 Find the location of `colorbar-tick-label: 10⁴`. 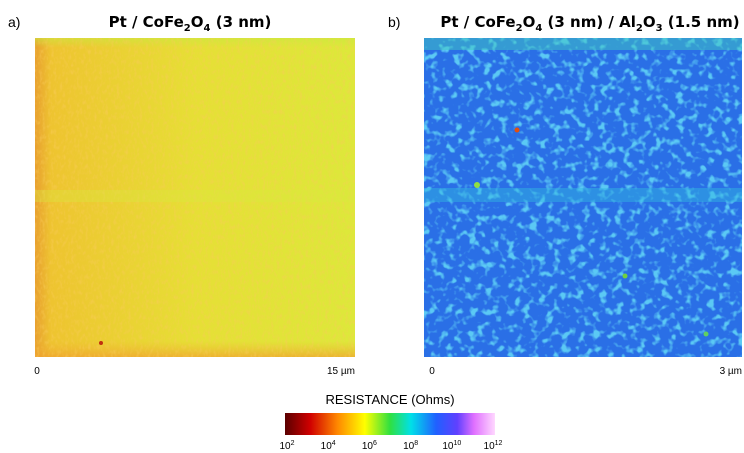

colorbar-tick-label: 10⁴ is located at coordinates (328, 446).